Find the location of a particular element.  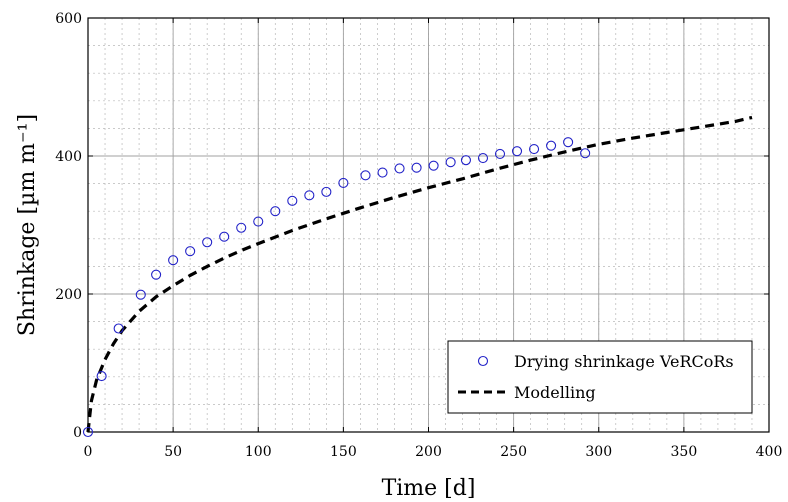

x-tick-label: 200 is located at coordinates (428, 452).